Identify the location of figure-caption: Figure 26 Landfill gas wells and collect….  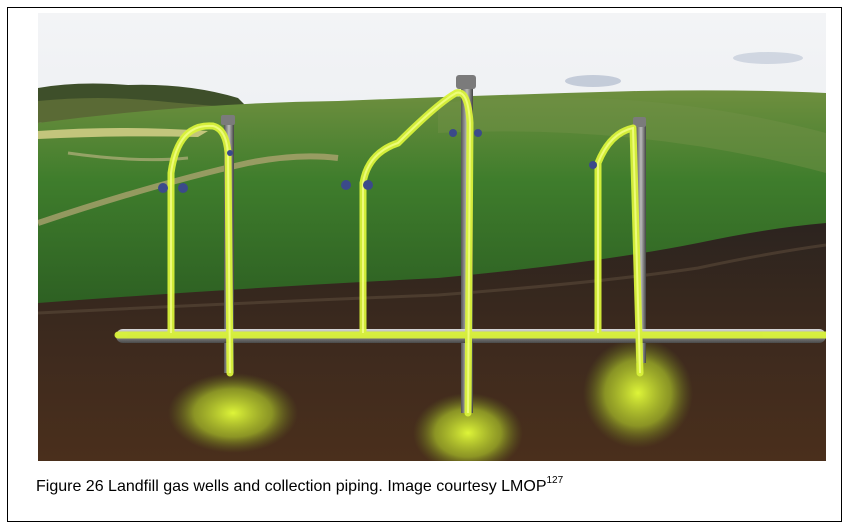
(300, 485).